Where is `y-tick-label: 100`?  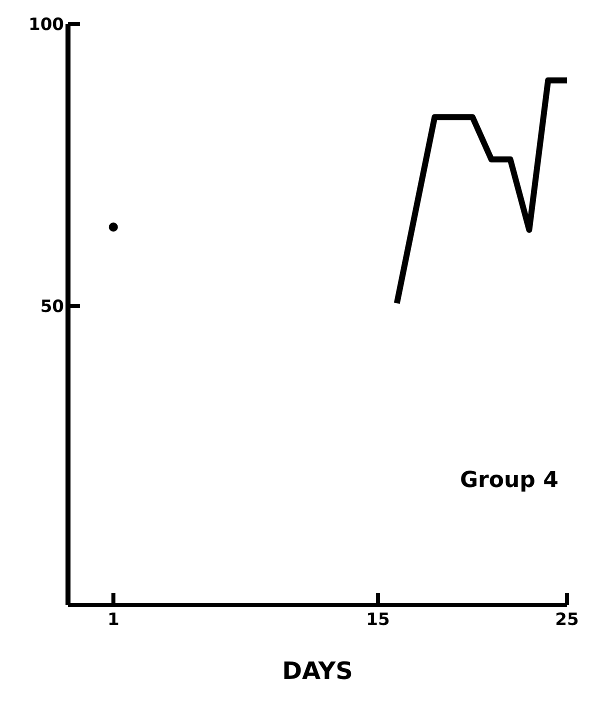 y-tick-label: 100 is located at coordinates (46, 25).